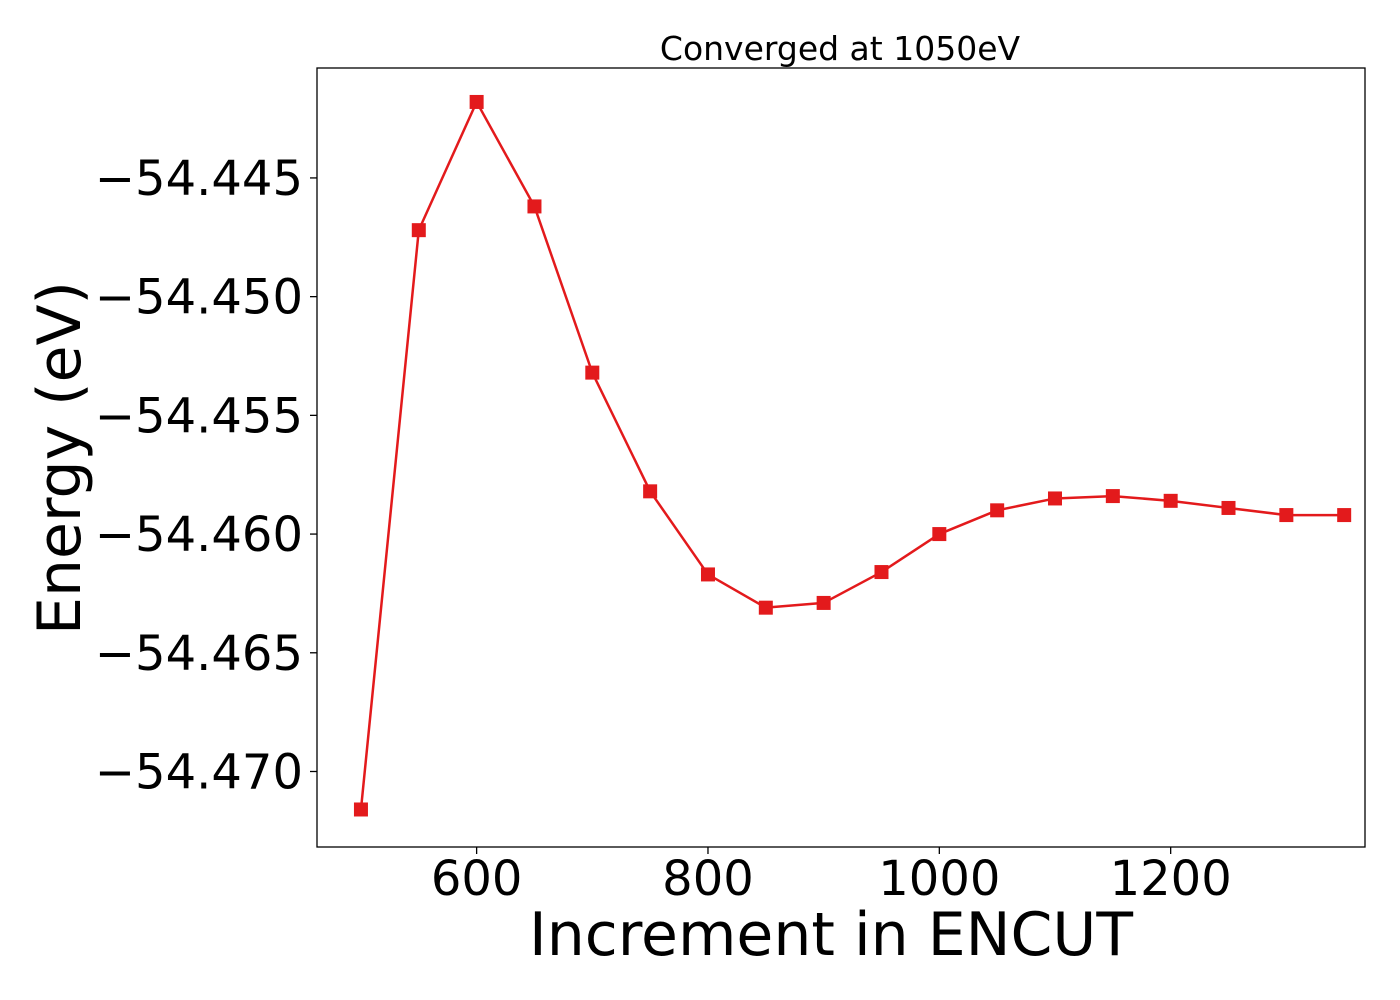  Describe the element at coordinates (199, 416) in the screenshot. I see `y-tick-label: −54.455` at that location.